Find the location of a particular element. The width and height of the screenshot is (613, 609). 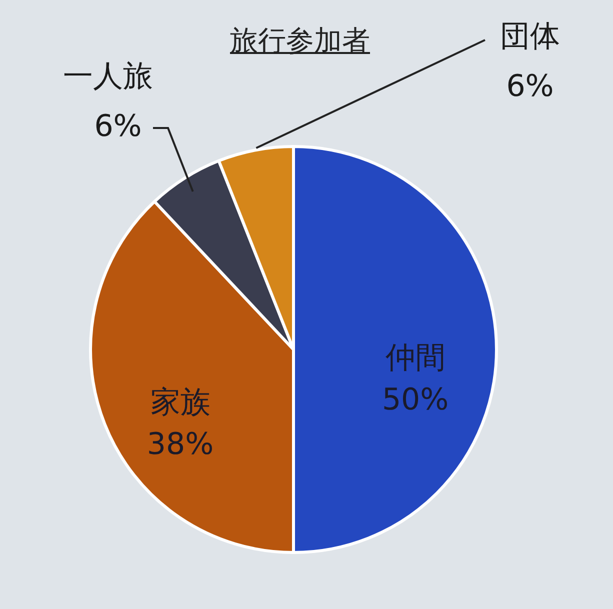

slice-label: 仲間 is located at coordinates (415, 358).